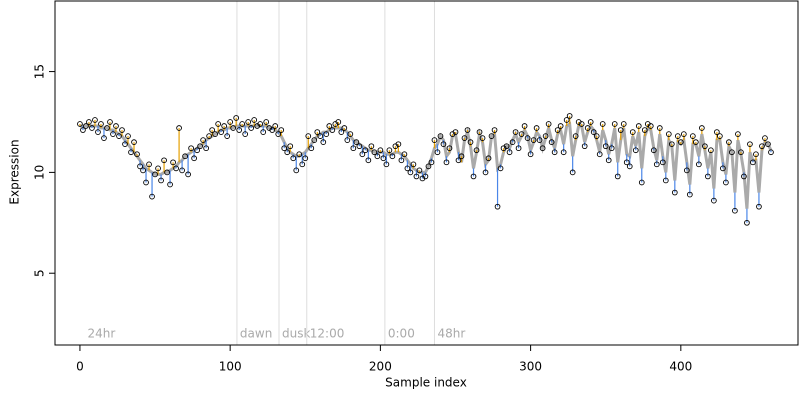 Image resolution: width=800 pixels, height=404 pixels. Describe the element at coordinates (327, 334) in the screenshot. I see `annotation: 12:00` at that location.